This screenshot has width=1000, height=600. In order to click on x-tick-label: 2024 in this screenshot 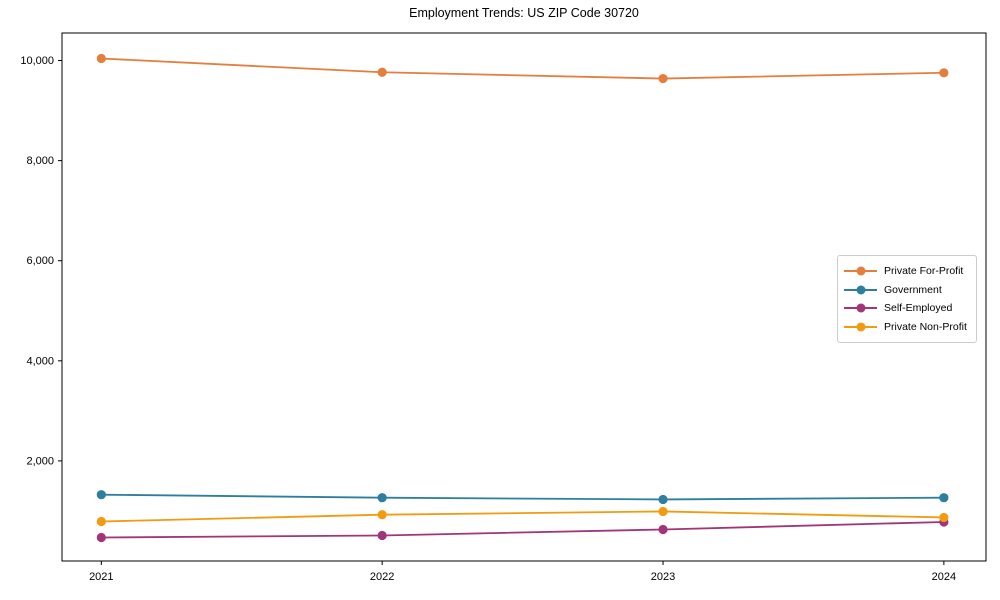, I will do `click(944, 577)`.